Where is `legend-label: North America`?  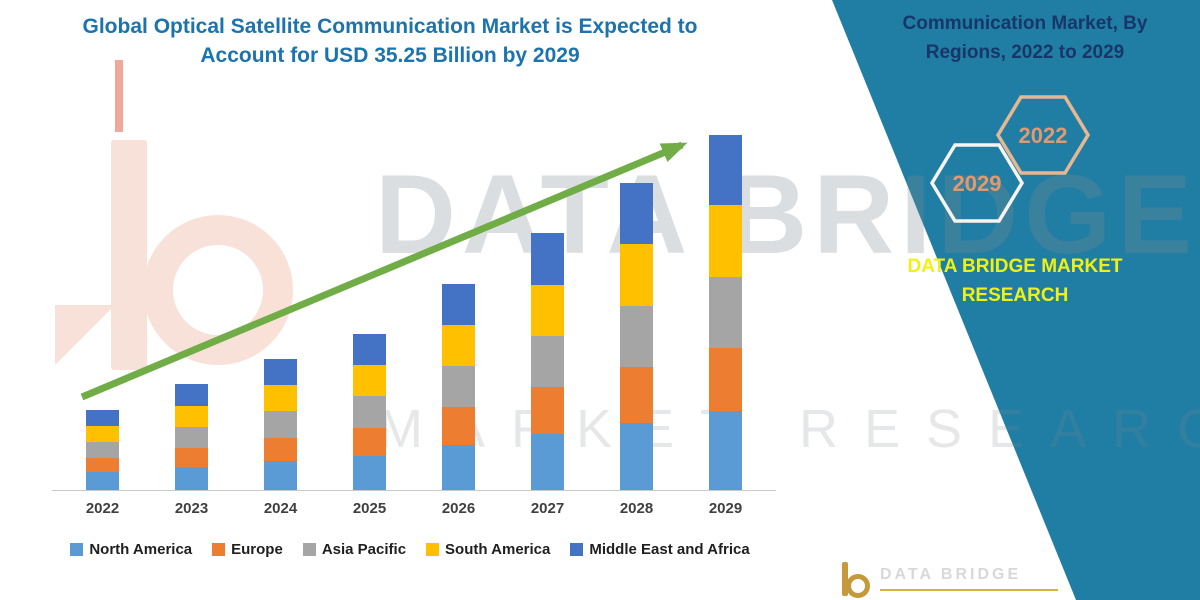 legend-label: North America is located at coordinates (141, 549).